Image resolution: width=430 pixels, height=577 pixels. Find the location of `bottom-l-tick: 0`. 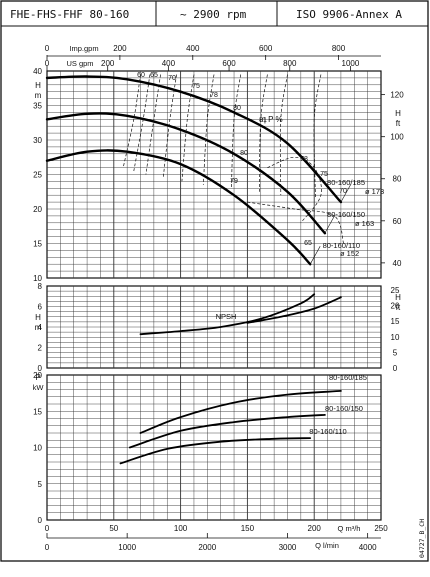

bottom-l-tick: 0 is located at coordinates (47, 547).